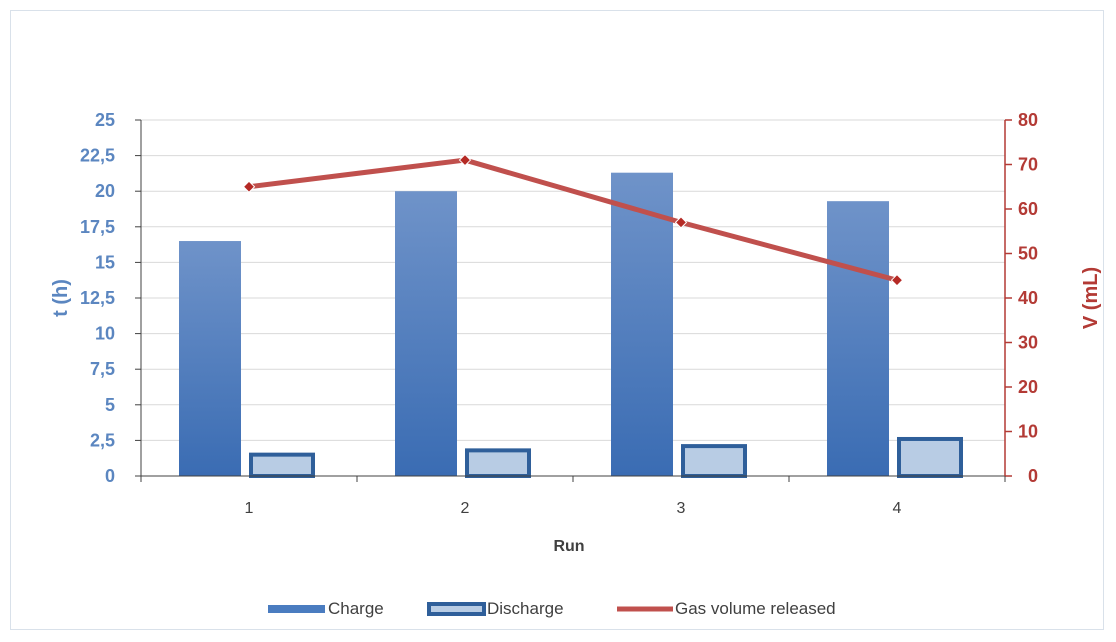 Image resolution: width=1116 pixels, height=642 pixels. Describe the element at coordinates (456, 609) in the screenshot. I see `legend-swatch-discharge` at that location.